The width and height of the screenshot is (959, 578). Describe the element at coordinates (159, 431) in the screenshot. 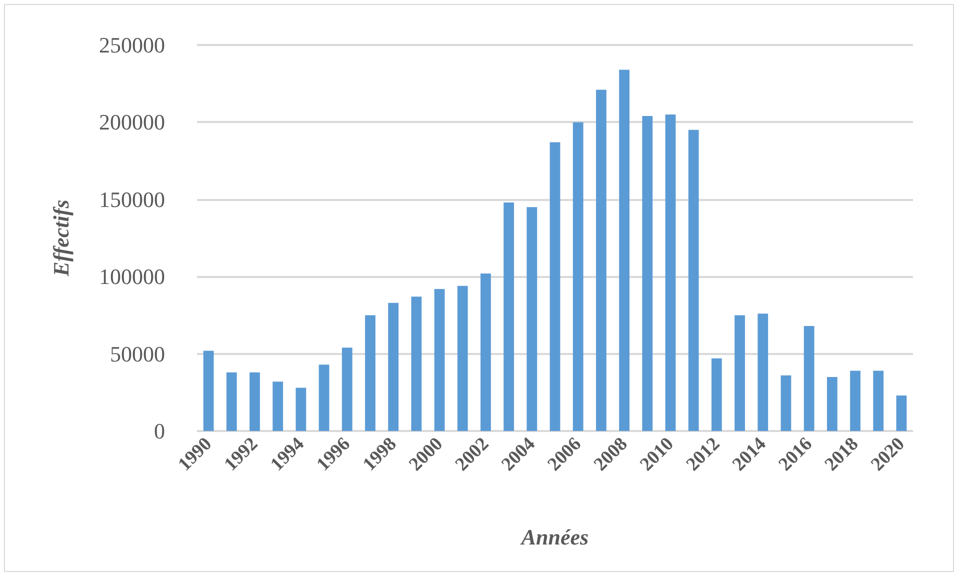

I see `y-tick-label: 0` at that location.